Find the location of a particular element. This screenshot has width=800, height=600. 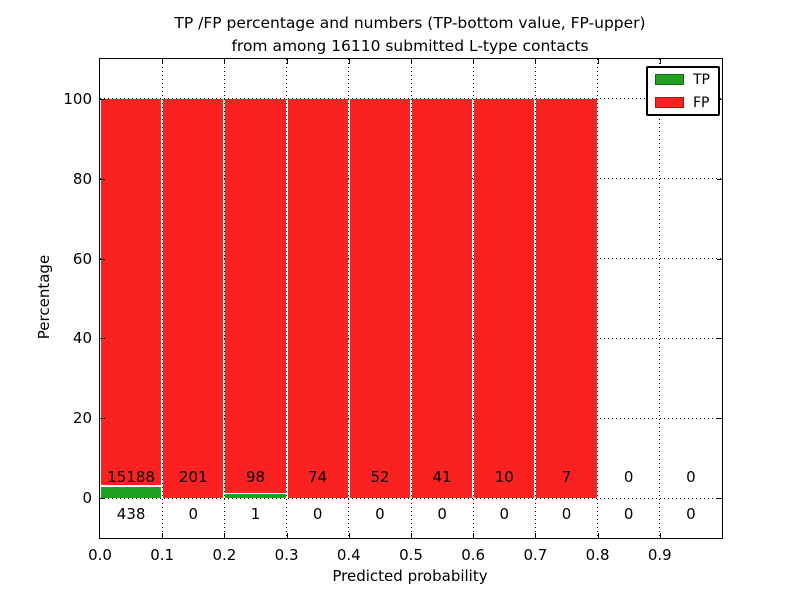

x-tick-label: 0.1 is located at coordinates (162, 555).